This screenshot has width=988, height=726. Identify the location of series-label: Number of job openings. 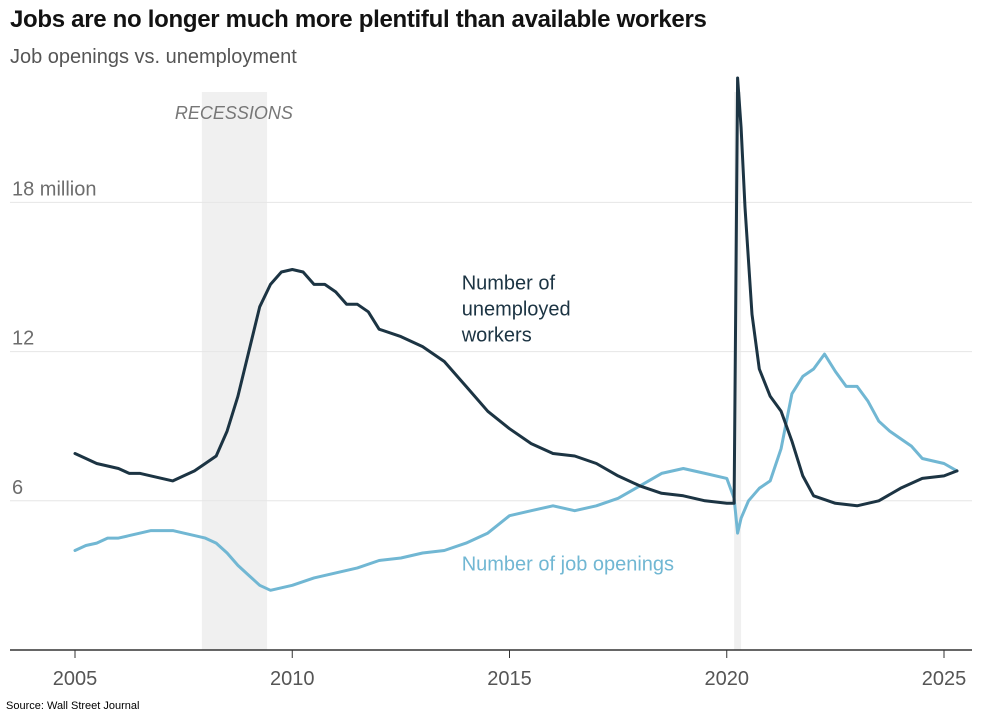
(568, 564).